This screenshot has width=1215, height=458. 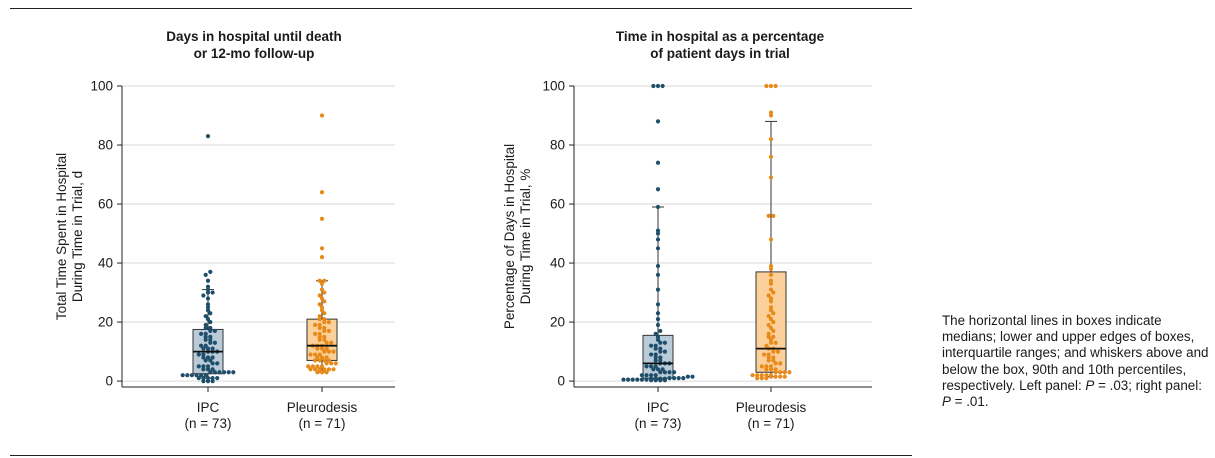 I want to click on y-tick-label: 80, so click(x=557, y=145).